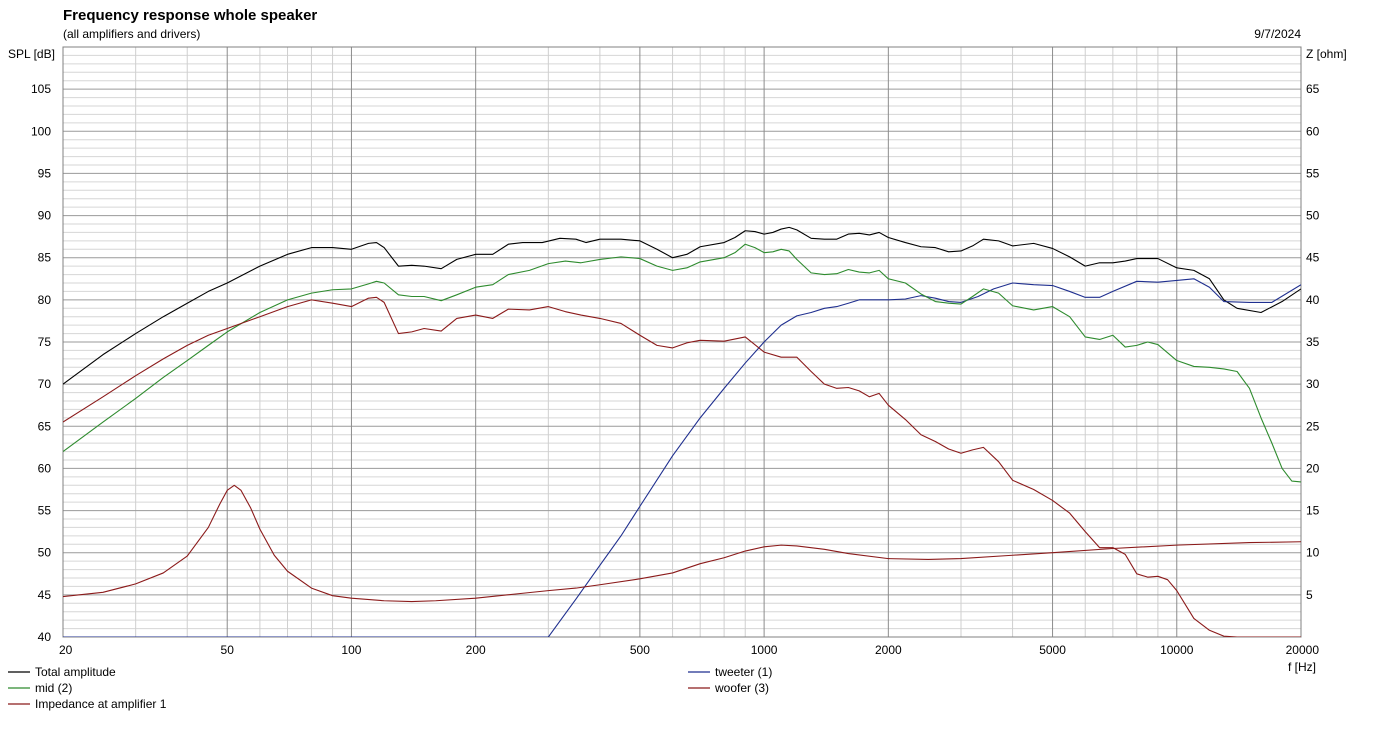 This screenshot has height=735, width=1377. I want to click on legend-label: tweeter (1), so click(743, 672).